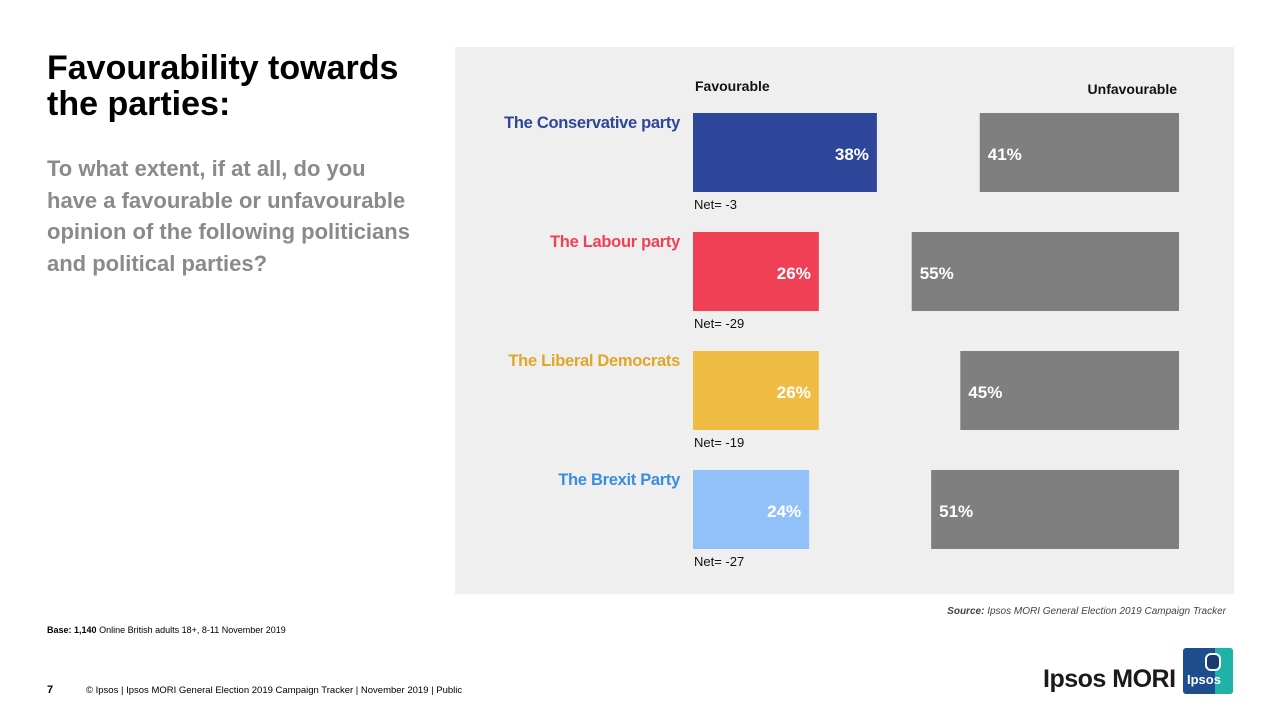 Image resolution: width=1280 pixels, height=720 pixels. I want to click on bar-unfavourable-conservative, so click(1079, 152).